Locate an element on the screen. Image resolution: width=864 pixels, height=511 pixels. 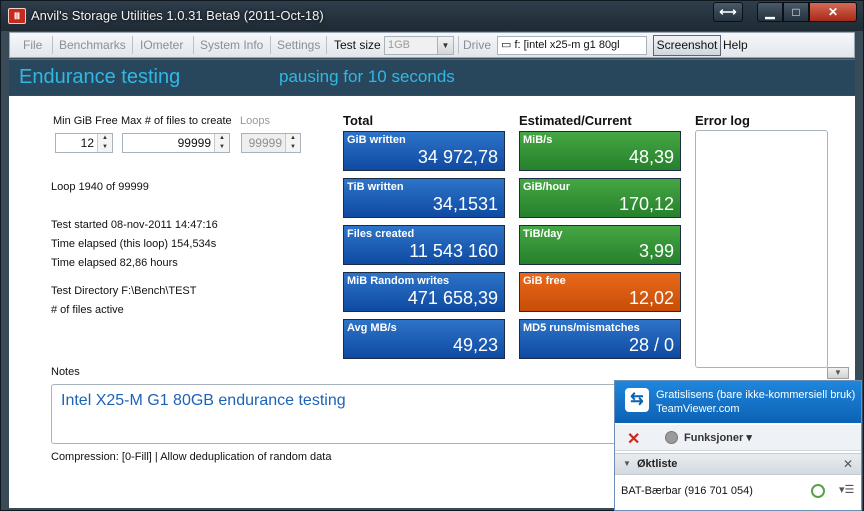
estimated-heading: Estimated/Current is located at coordinates (575, 120).